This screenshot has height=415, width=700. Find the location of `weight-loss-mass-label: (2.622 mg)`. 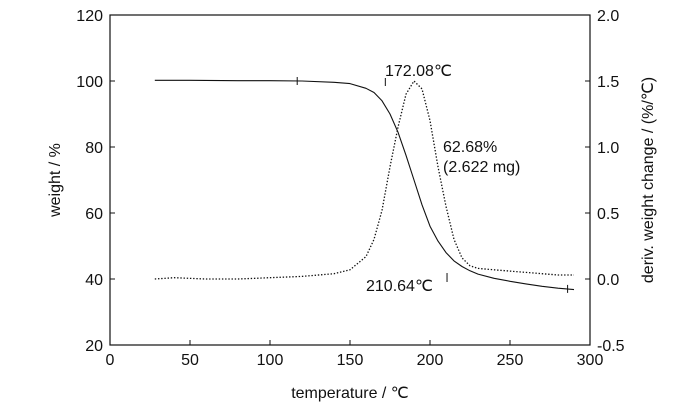

weight-loss-mass-label: (2.622 mg) is located at coordinates (481, 167).